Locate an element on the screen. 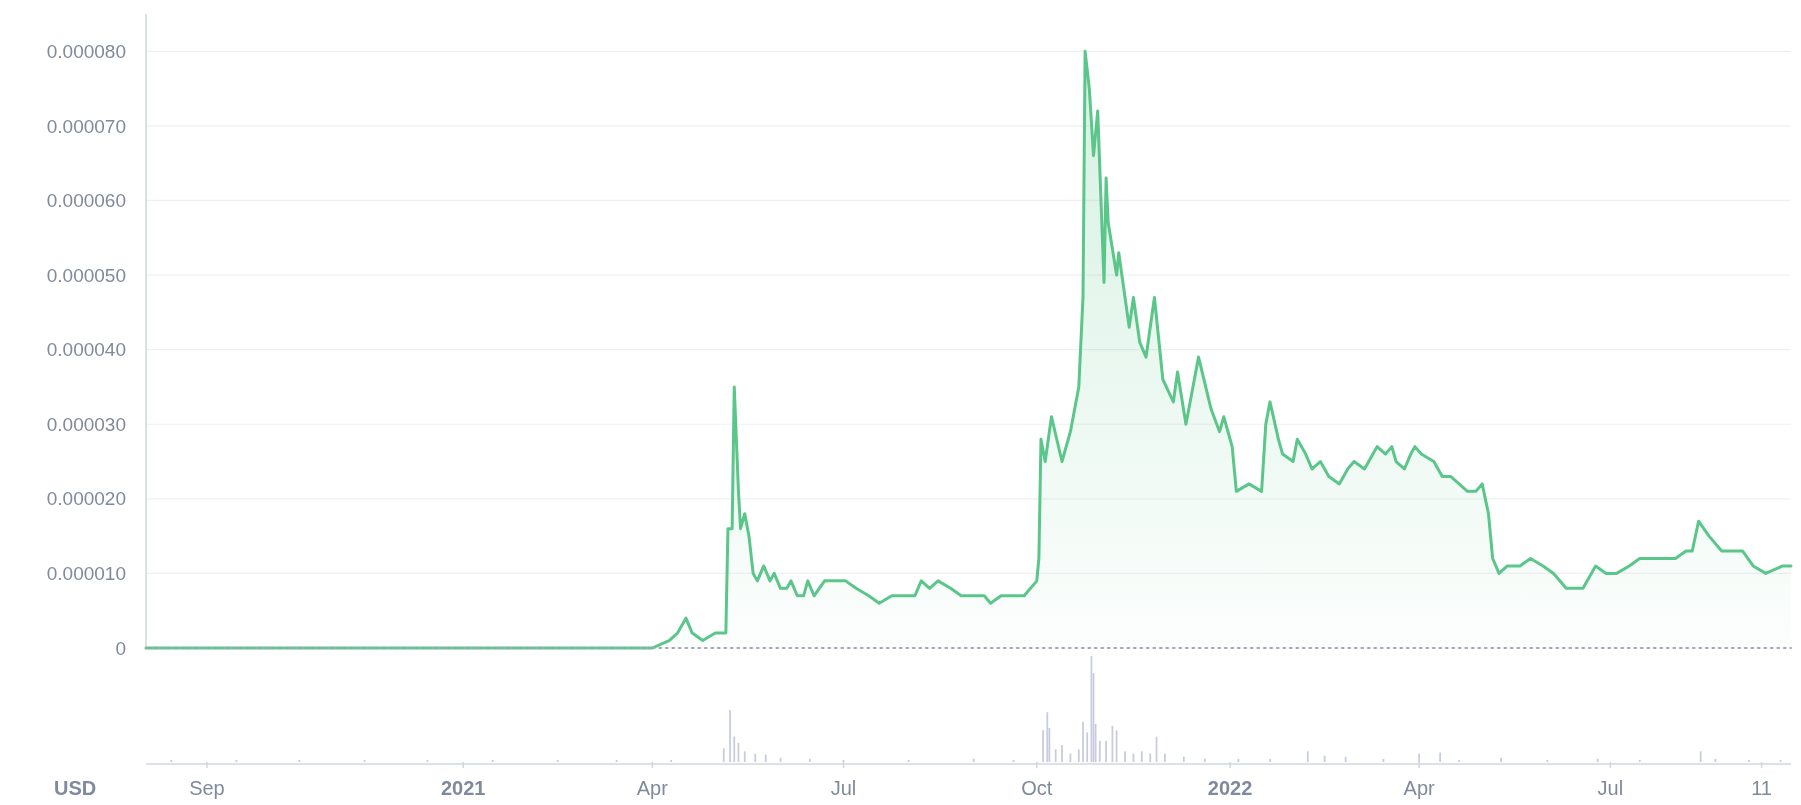  y-tick-label: 0.000040 is located at coordinates (86, 350).